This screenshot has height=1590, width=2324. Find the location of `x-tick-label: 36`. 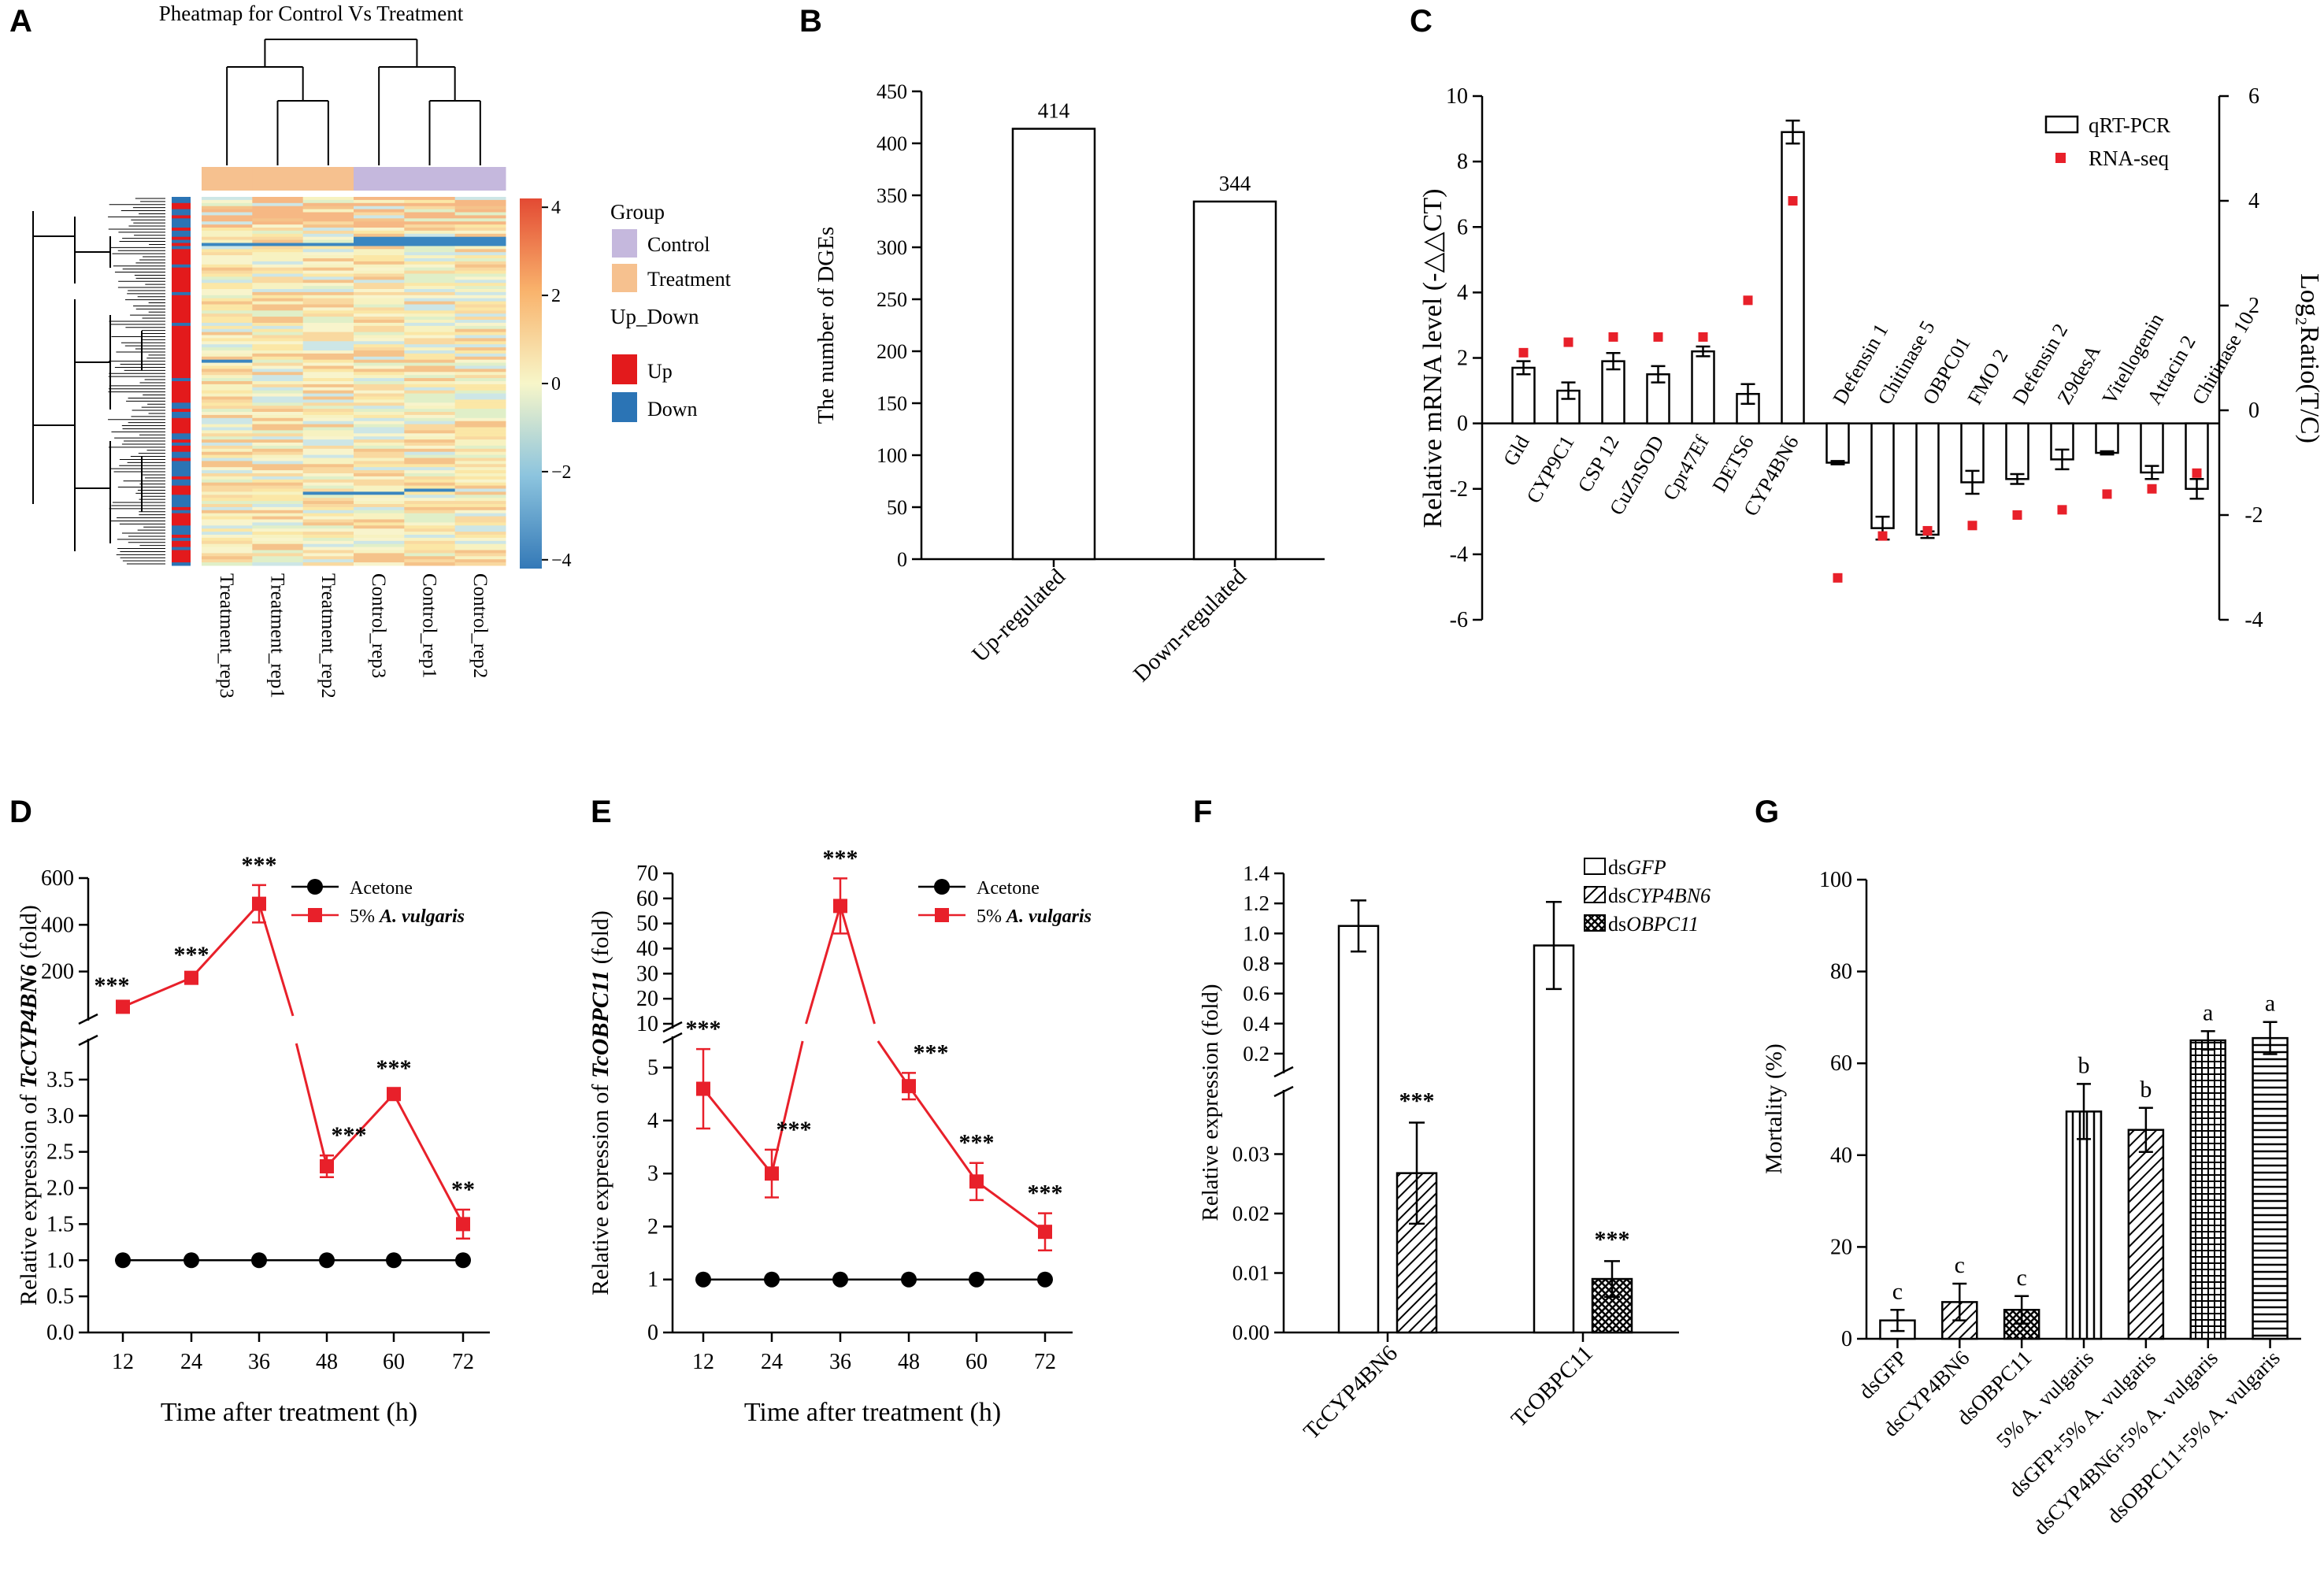

x-tick-label: 36 is located at coordinates (259, 1362).